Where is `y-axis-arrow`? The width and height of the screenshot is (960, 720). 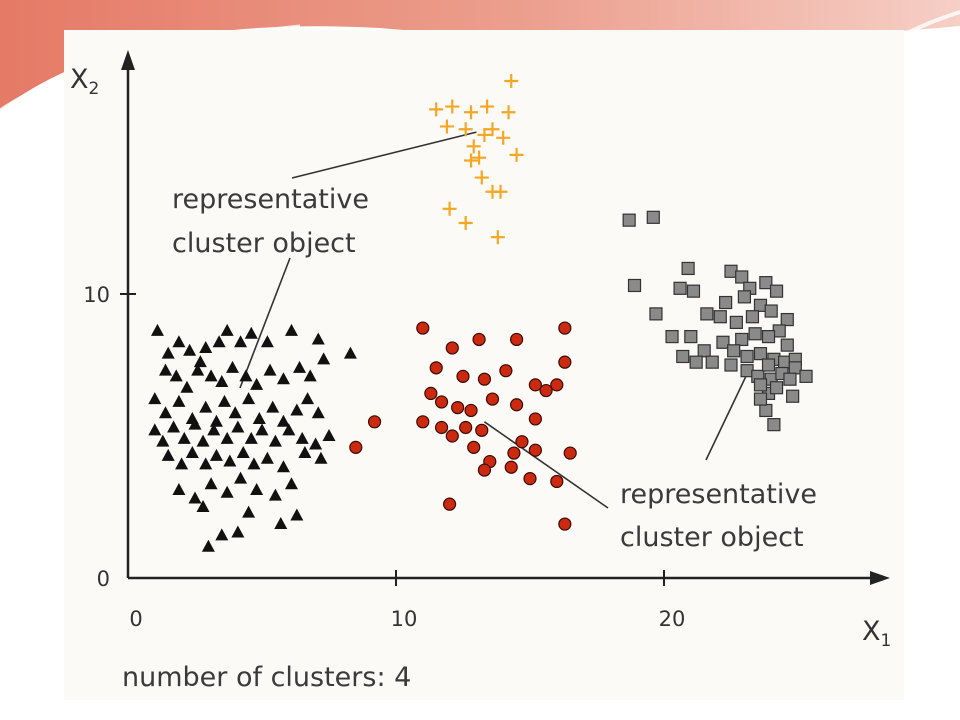
y-axis-arrow is located at coordinates (128, 60).